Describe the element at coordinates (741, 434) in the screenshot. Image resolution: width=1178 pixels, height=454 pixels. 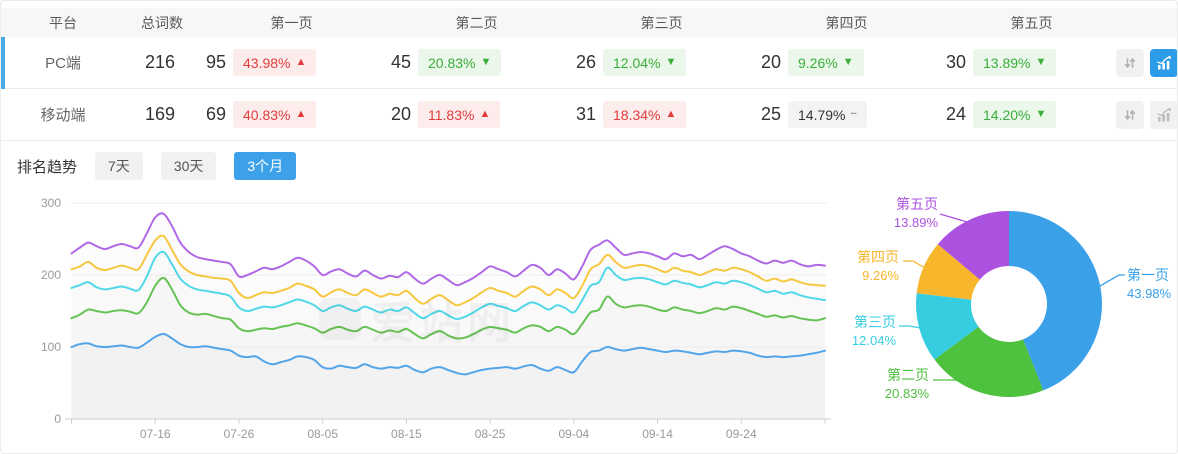
I see `x-axis-label: 09-24` at that location.